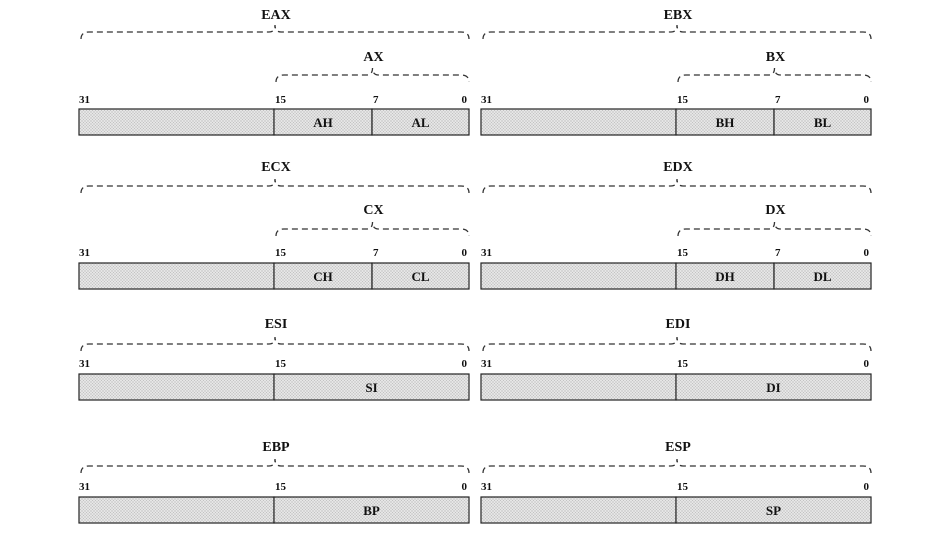  I want to click on high-byte-label: DH, so click(725, 276).